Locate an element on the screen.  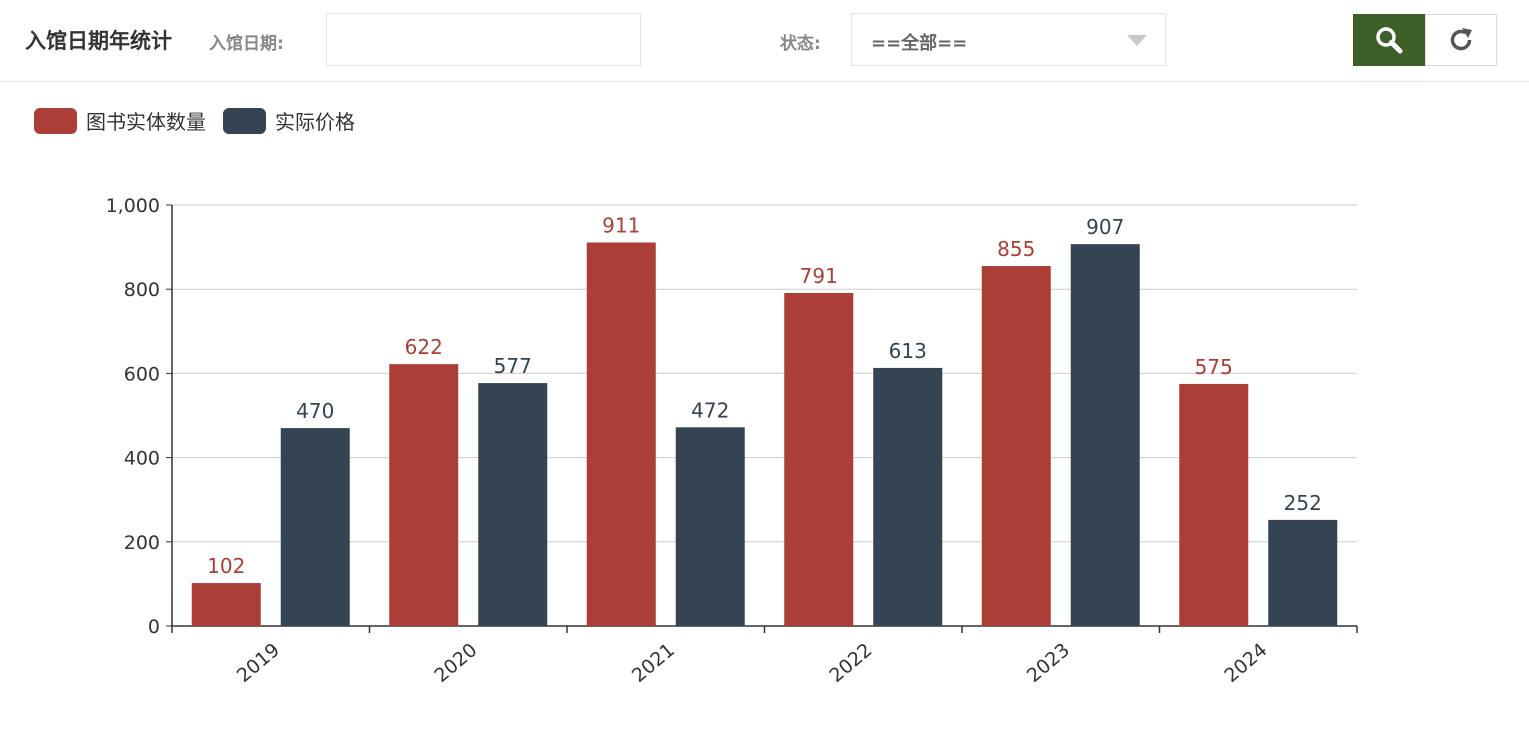
x-tick-label: 2022 is located at coordinates (850, 663).